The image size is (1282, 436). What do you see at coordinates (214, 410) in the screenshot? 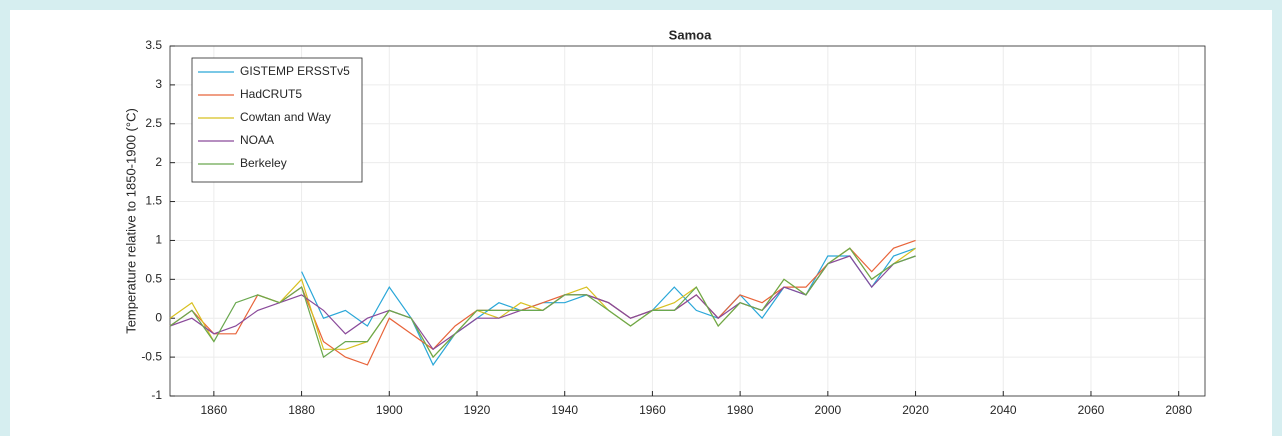
I see `x-tick-label: 1860` at bounding box center [214, 410].